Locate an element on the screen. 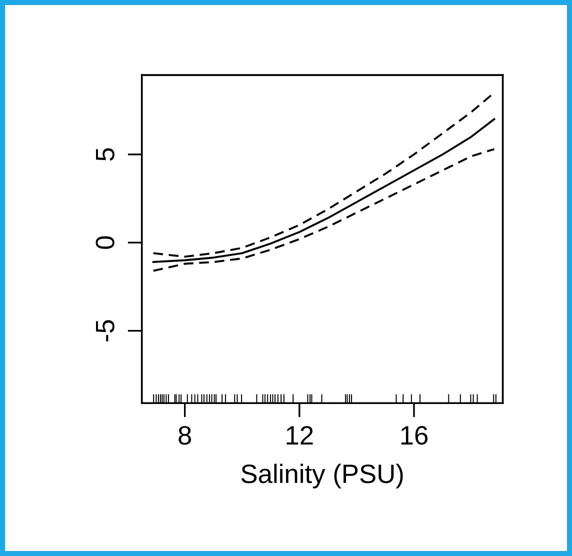 This screenshot has height=556, width=572. y-tick-label: -5 is located at coordinates (105, 331).